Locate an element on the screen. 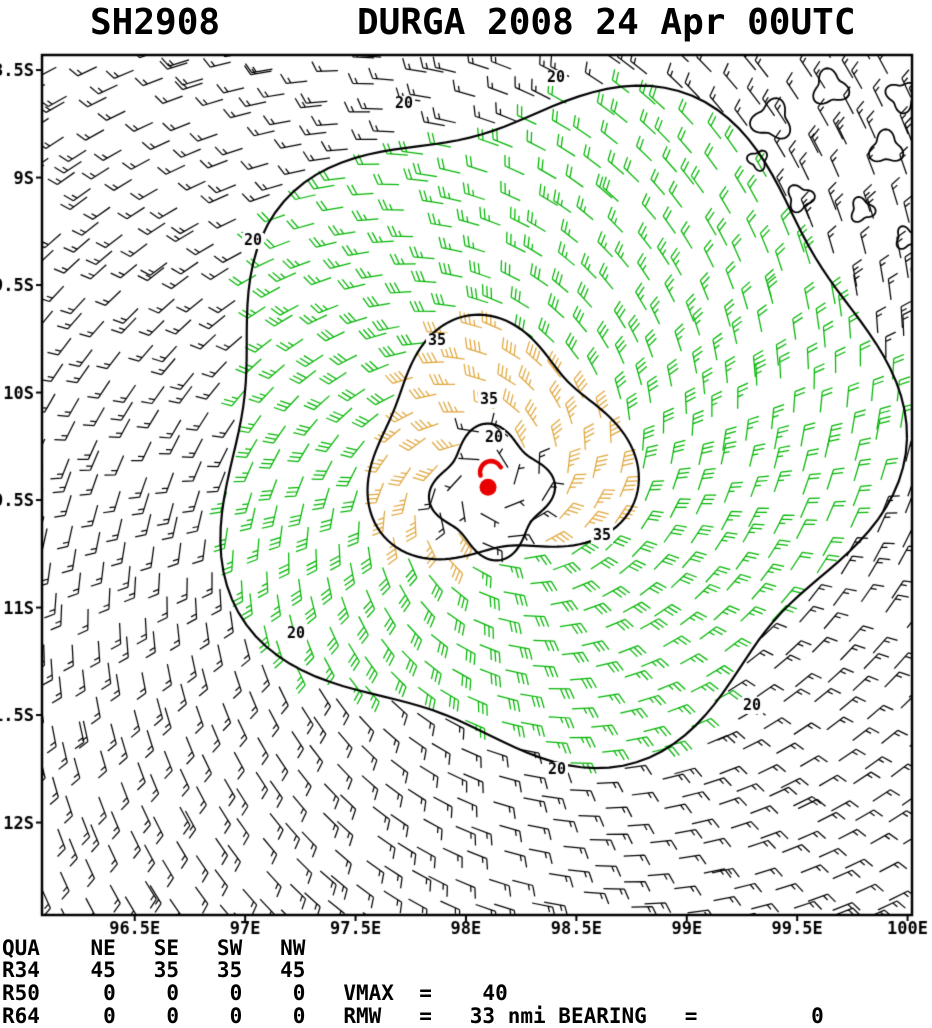 Image resolution: width=932 pixels, height=1028 pixels. storm-name-datetime-label: DURGA 2008 24 Apr 00UTC is located at coordinates (606, 22).